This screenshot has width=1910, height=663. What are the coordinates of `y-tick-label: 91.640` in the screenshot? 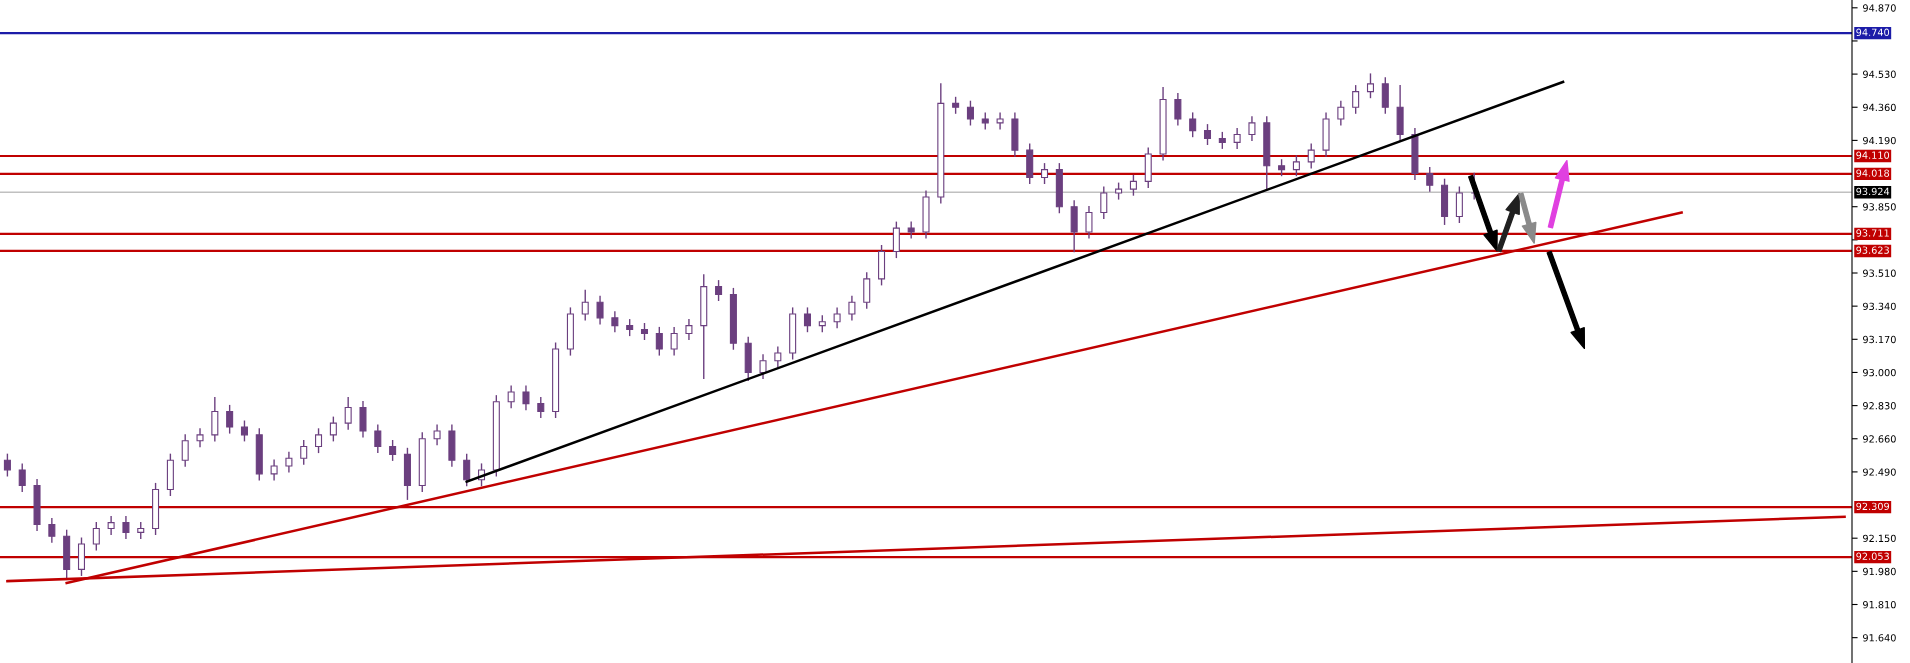 It's located at (1879, 638).